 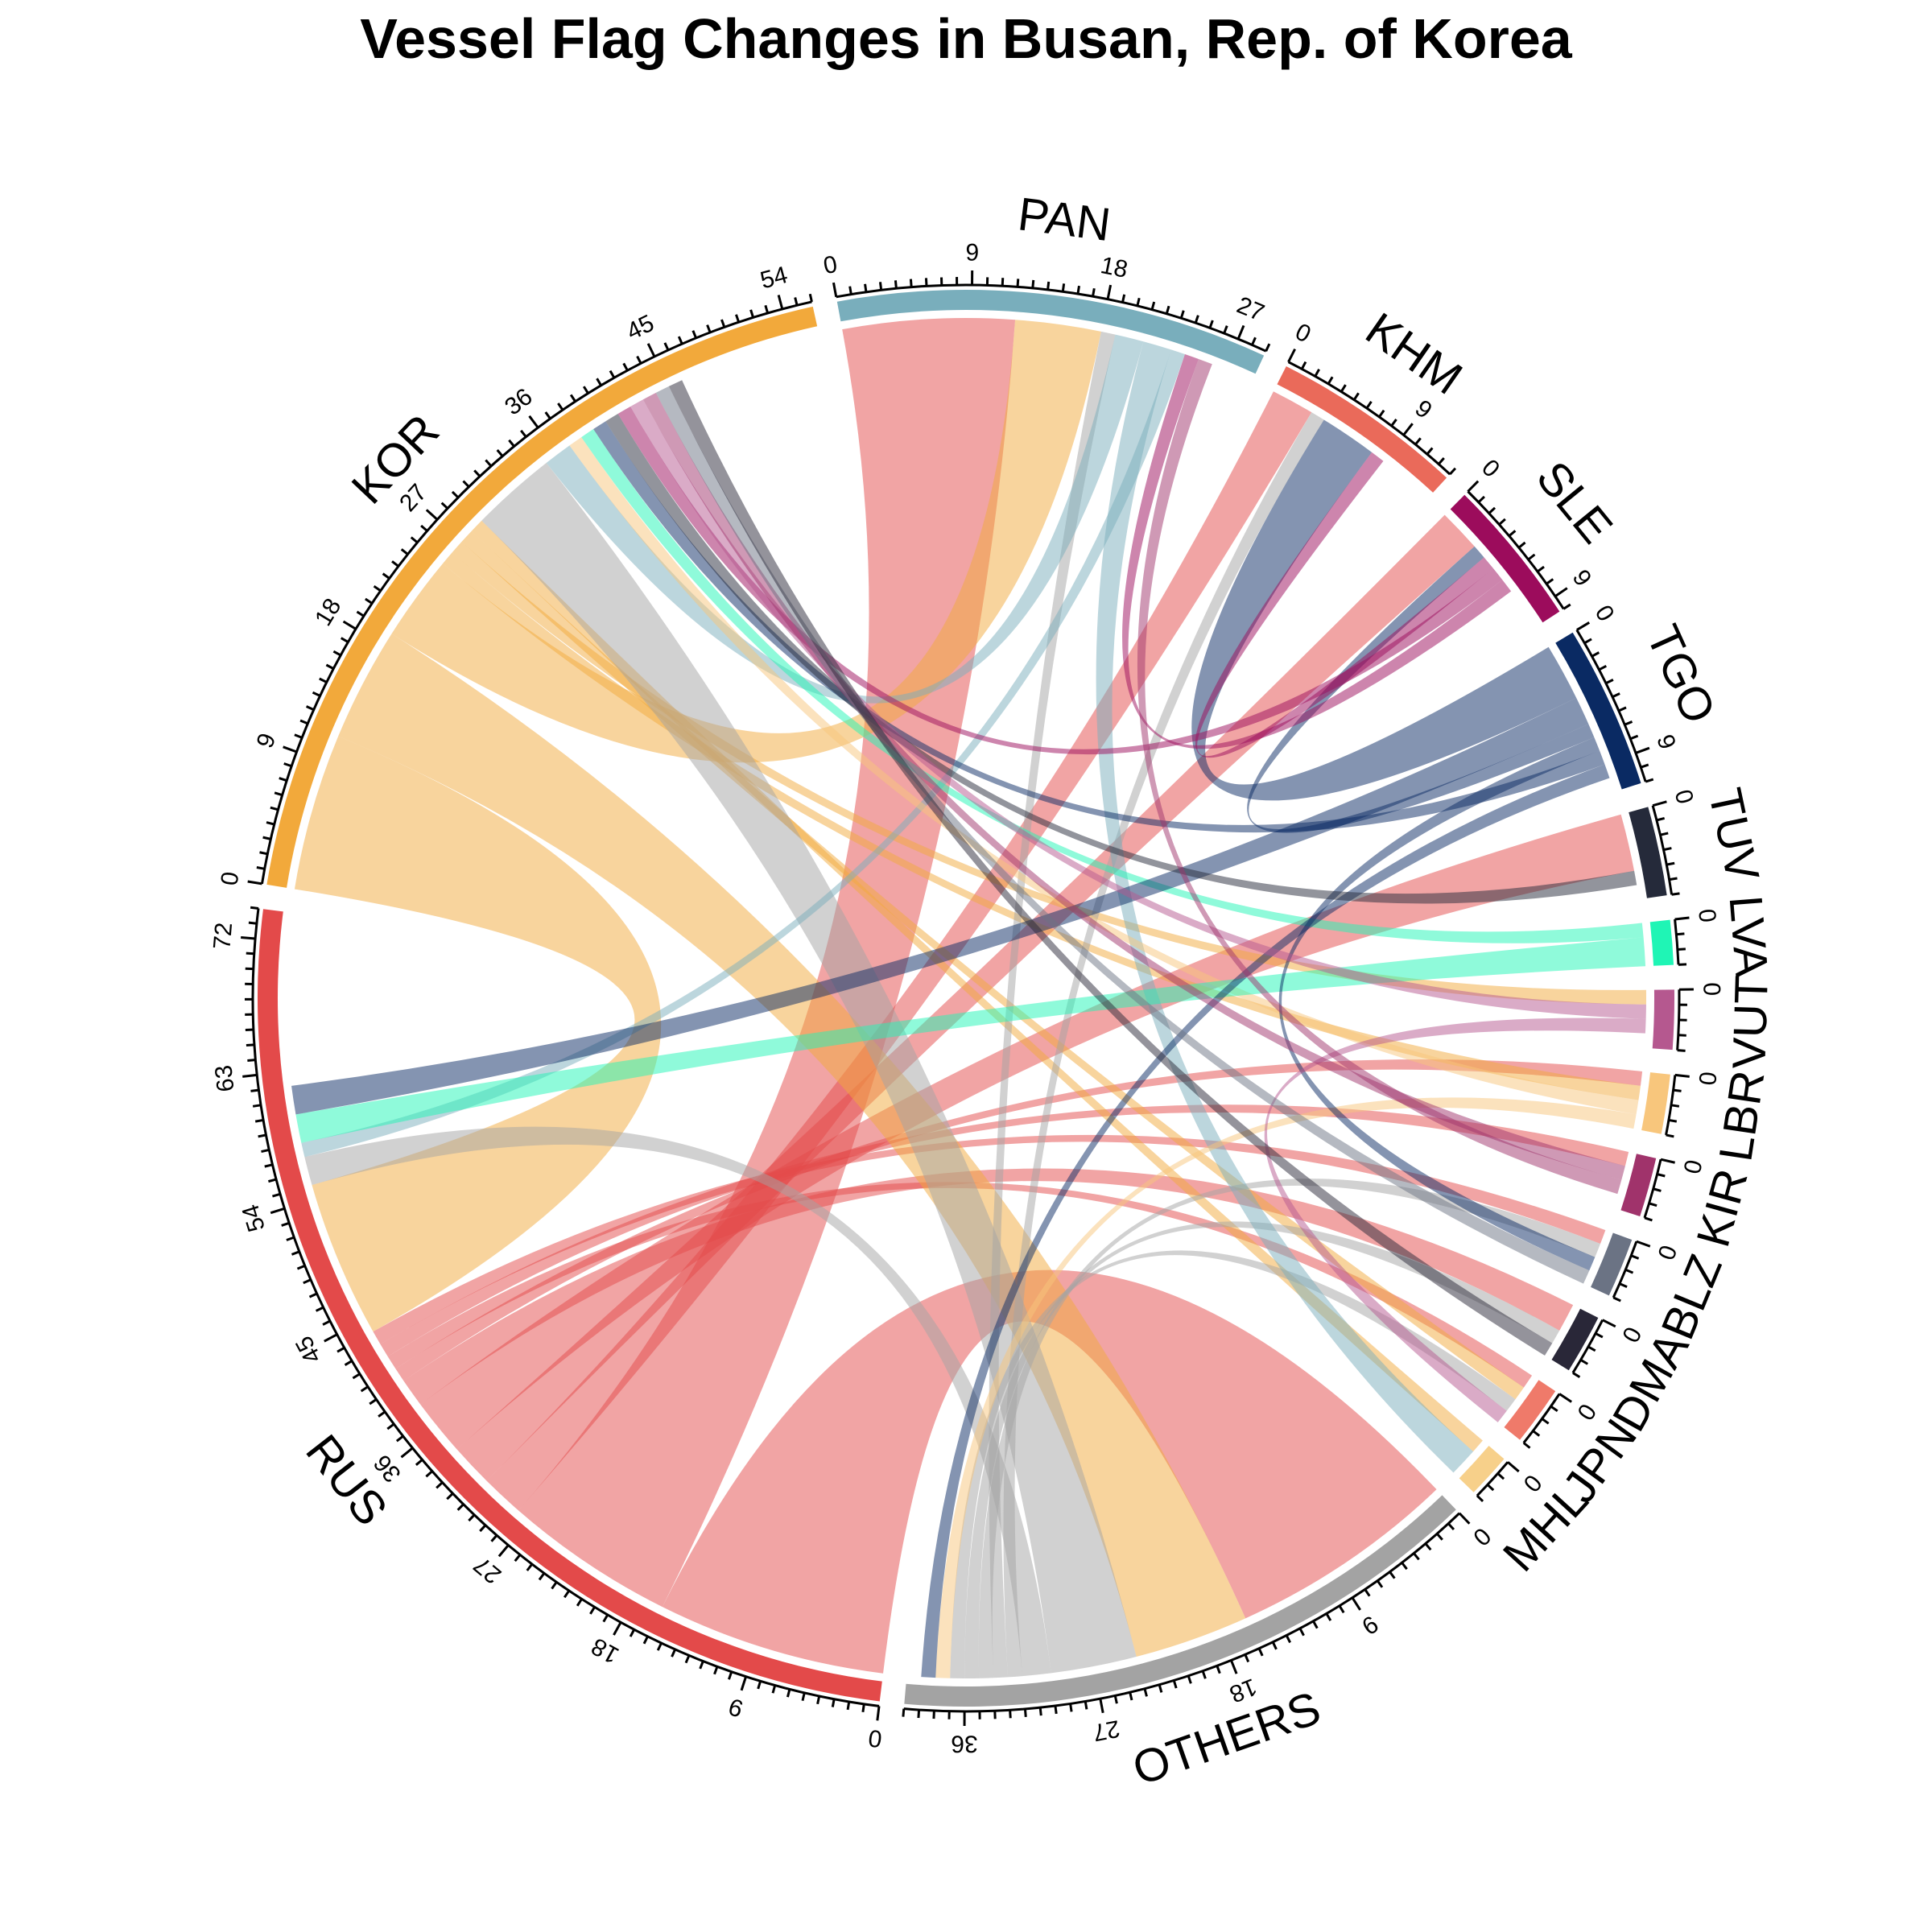 What do you see at coordinates (1575, 1339) in the screenshot?
I see `sector-arc-dma` at bounding box center [1575, 1339].